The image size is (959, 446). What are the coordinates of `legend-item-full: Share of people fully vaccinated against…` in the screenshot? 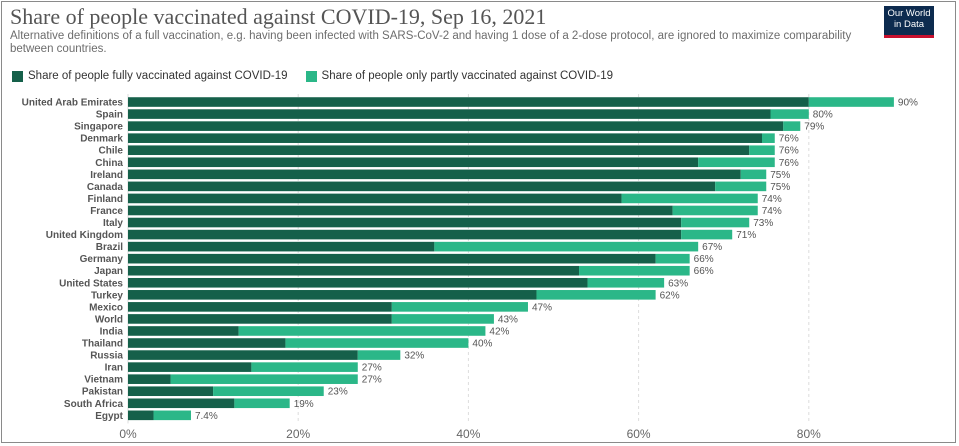 It's located at (150, 76).